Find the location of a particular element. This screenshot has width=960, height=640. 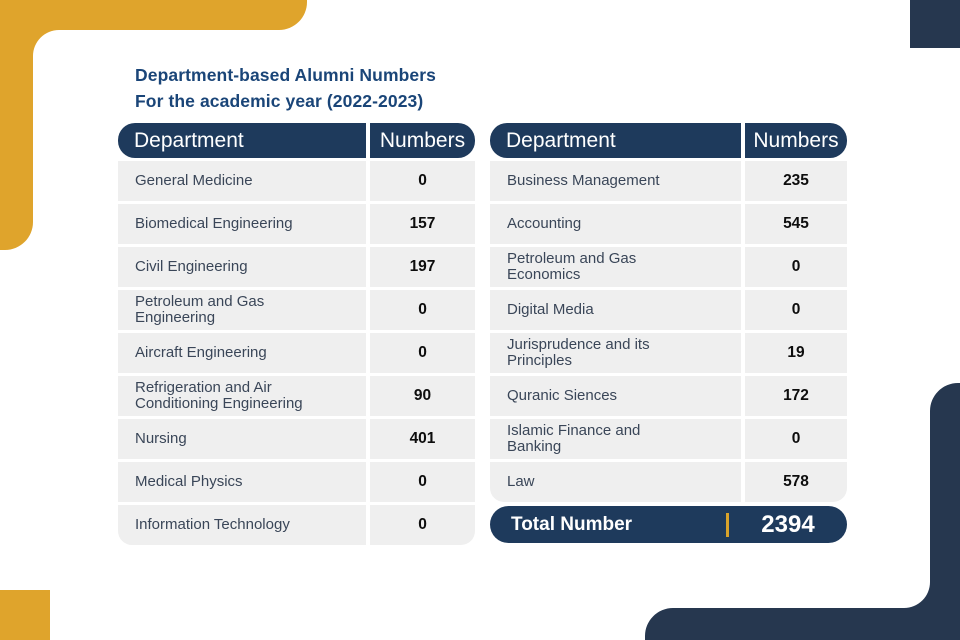

department-cell: General Medicine is located at coordinates (242, 181).